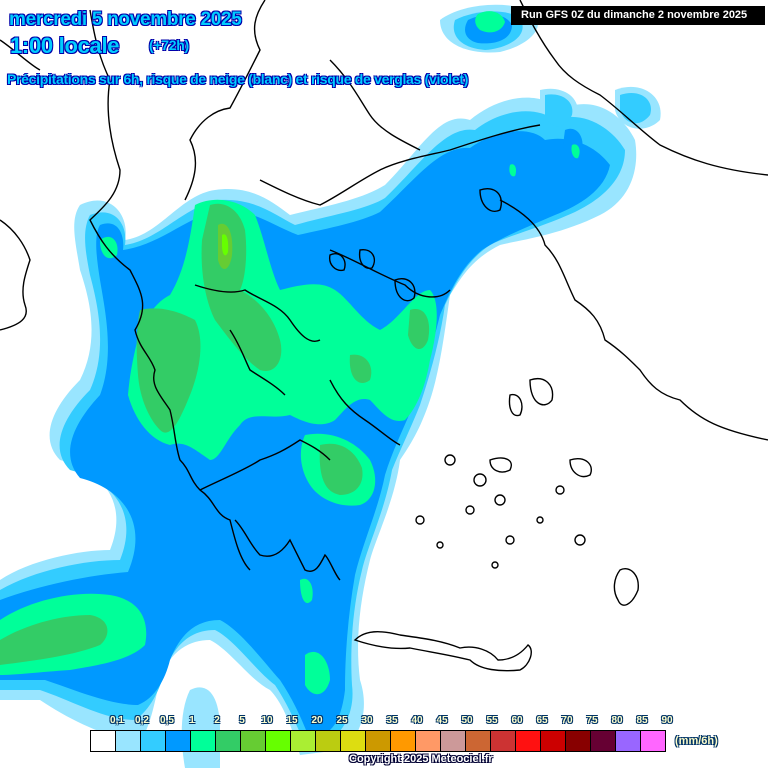 The image size is (768, 768). I want to click on model-run-label: Run GFS 0Z du dimanche 2 novembre 2025, so click(638, 15).